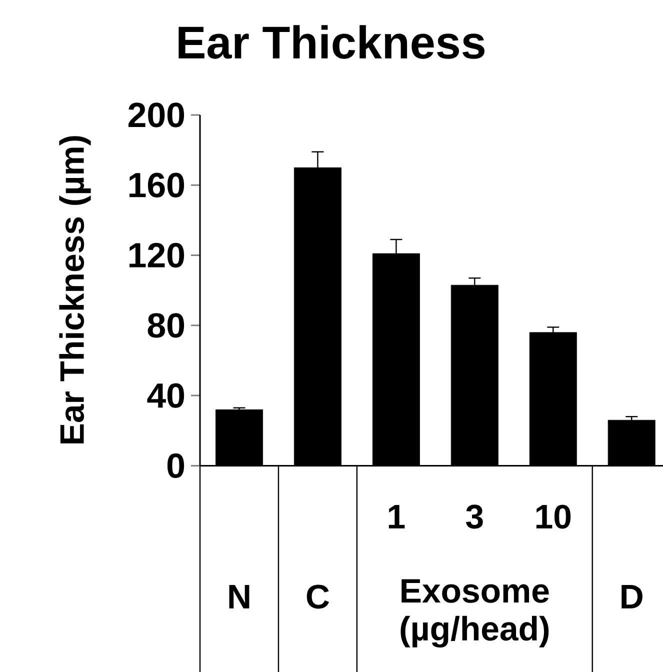  What do you see at coordinates (75, 290) in the screenshot?
I see `y-axis-title: Ear Thickness (µm)` at bounding box center [75, 290].